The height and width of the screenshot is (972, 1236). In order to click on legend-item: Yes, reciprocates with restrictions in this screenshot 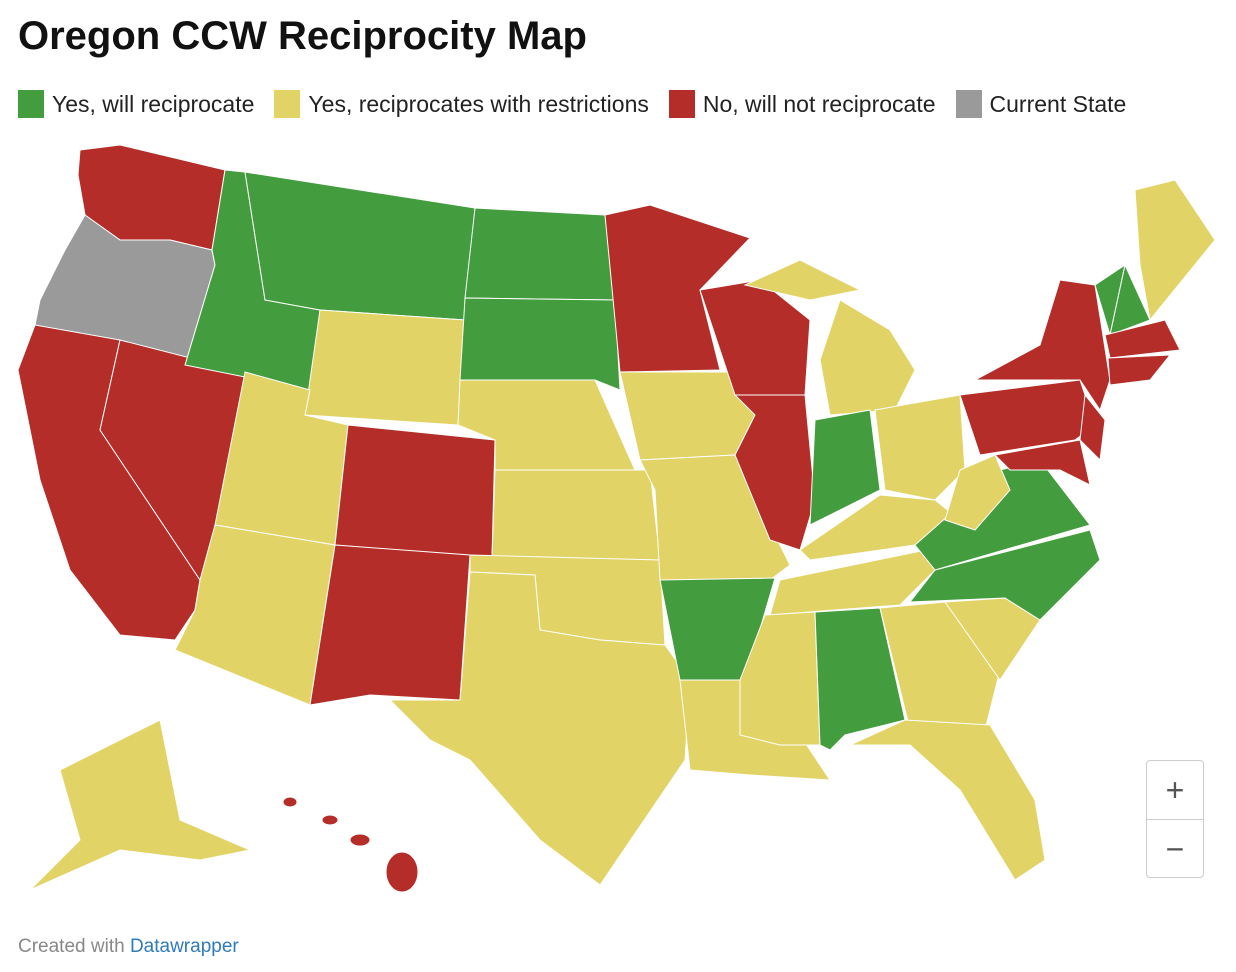, I will do `click(461, 104)`.